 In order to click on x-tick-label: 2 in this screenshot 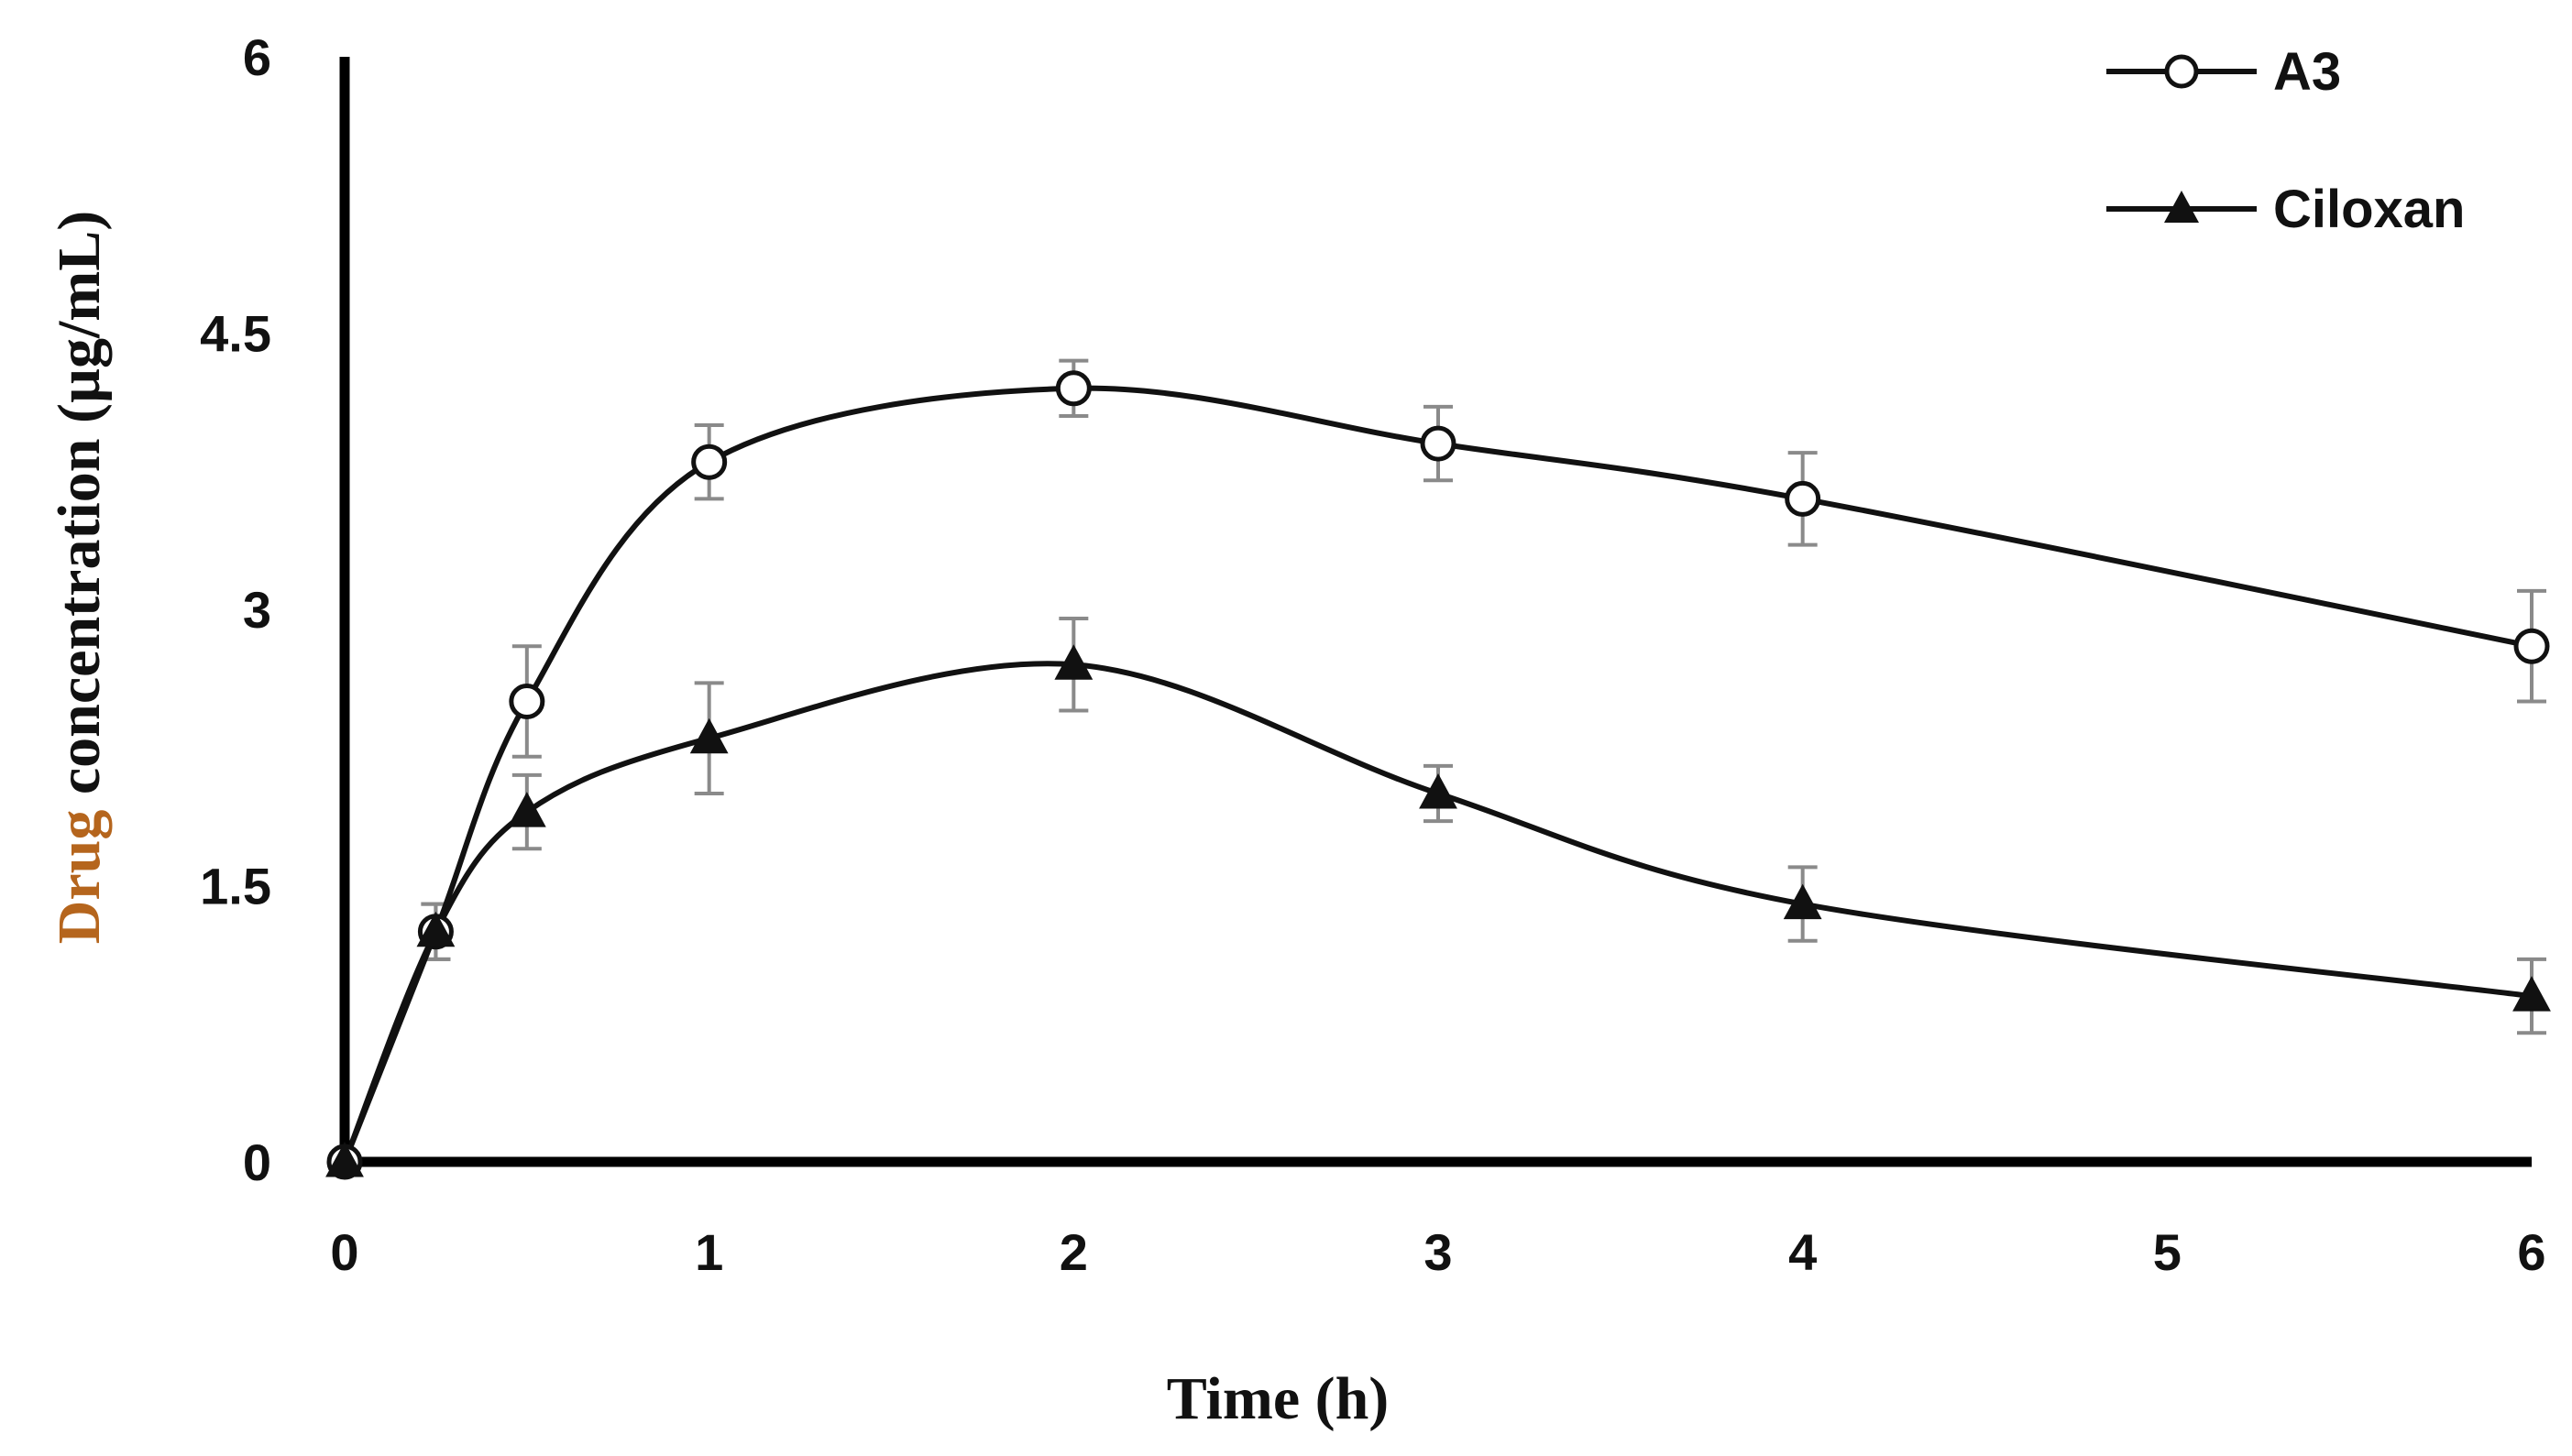, I will do `click(1074, 1252)`.